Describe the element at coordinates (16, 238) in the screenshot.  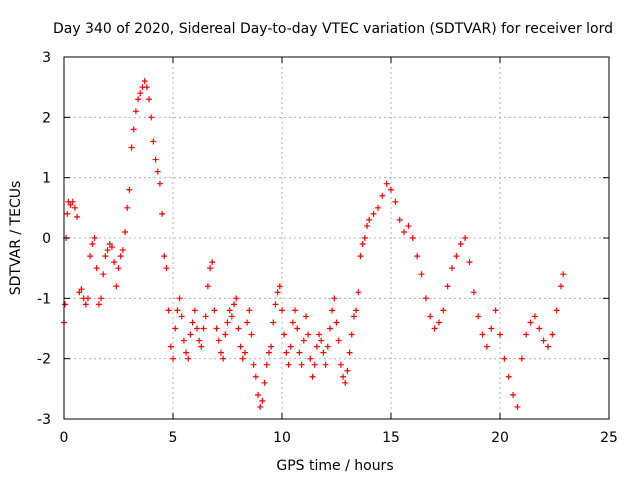
I see `y-axis-label: SDTVAR / TECUs` at that location.